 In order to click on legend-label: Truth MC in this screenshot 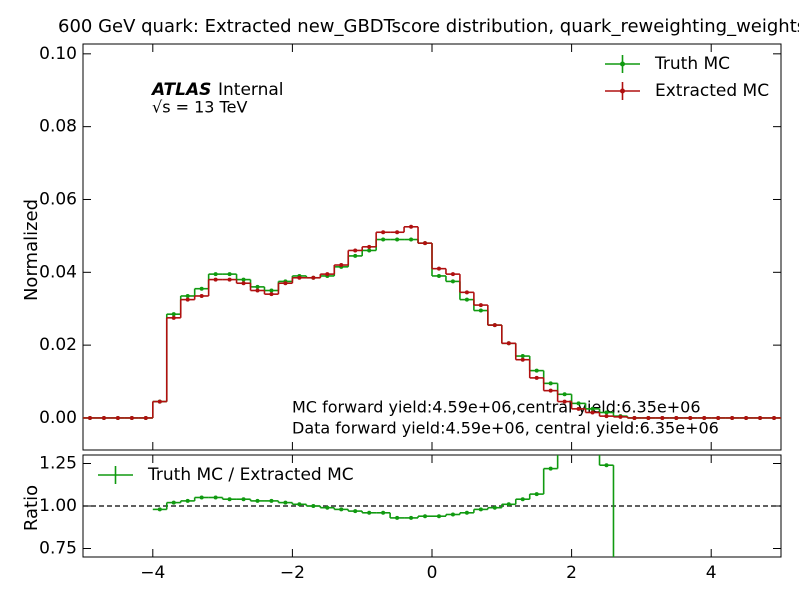, I will do `click(692, 64)`.